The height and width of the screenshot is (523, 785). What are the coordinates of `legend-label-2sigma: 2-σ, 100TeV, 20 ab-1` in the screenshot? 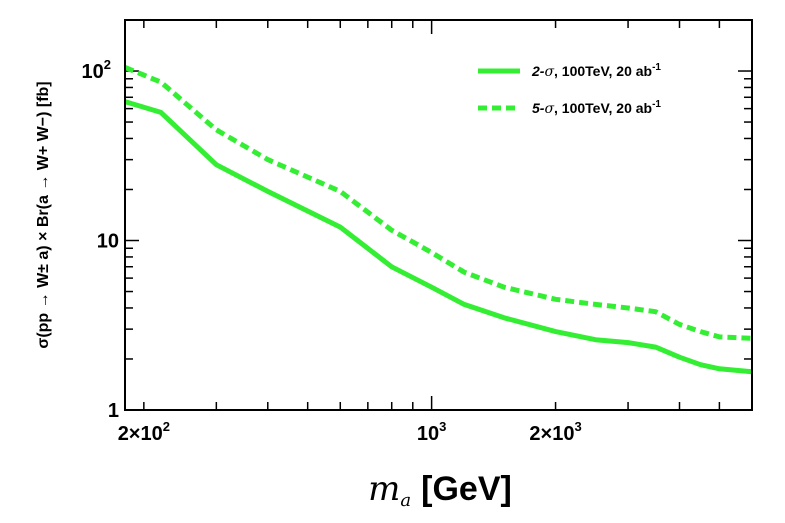 It's located at (596, 71).